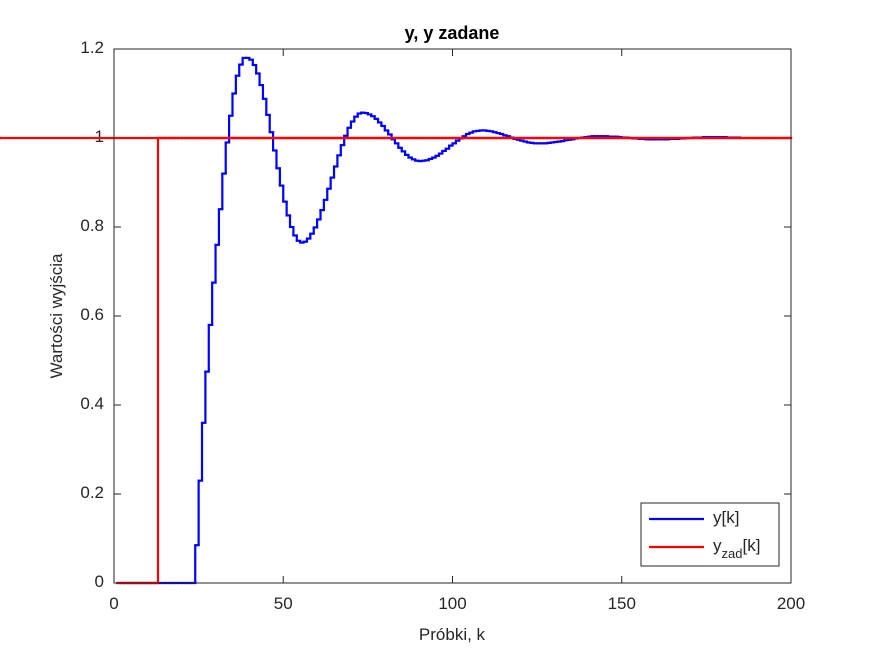 This screenshot has width=875, height=656. What do you see at coordinates (92, 225) in the screenshot?
I see `y-tick-label: 0.8` at bounding box center [92, 225].